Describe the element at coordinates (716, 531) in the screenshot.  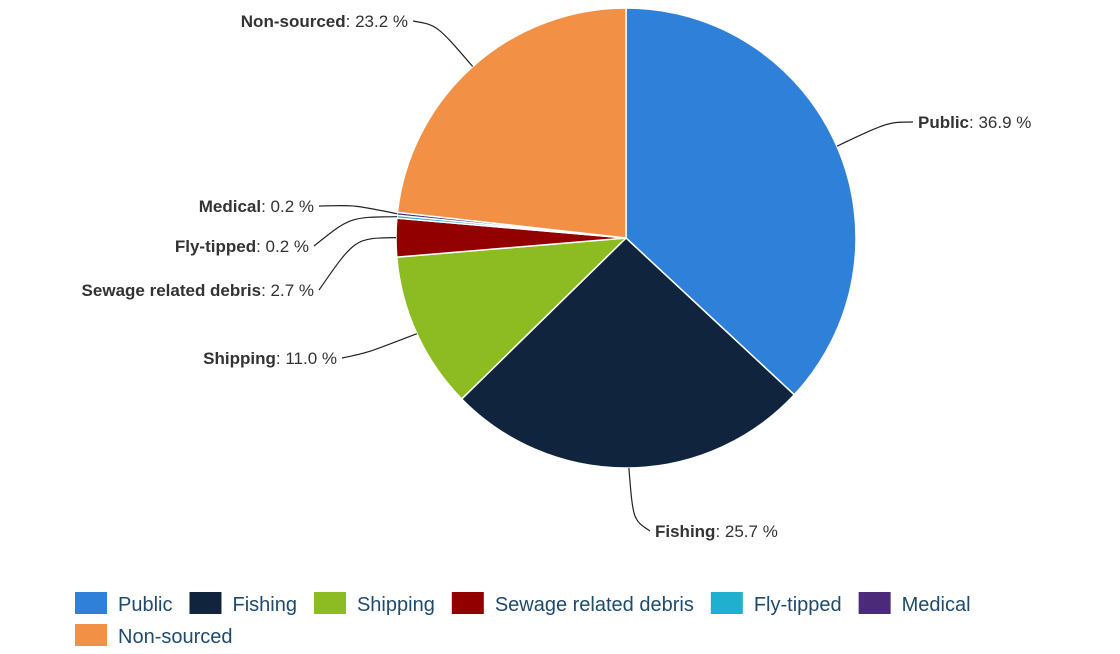
I see `data-label-fishing: Fishing: 25.7 %` at that location.